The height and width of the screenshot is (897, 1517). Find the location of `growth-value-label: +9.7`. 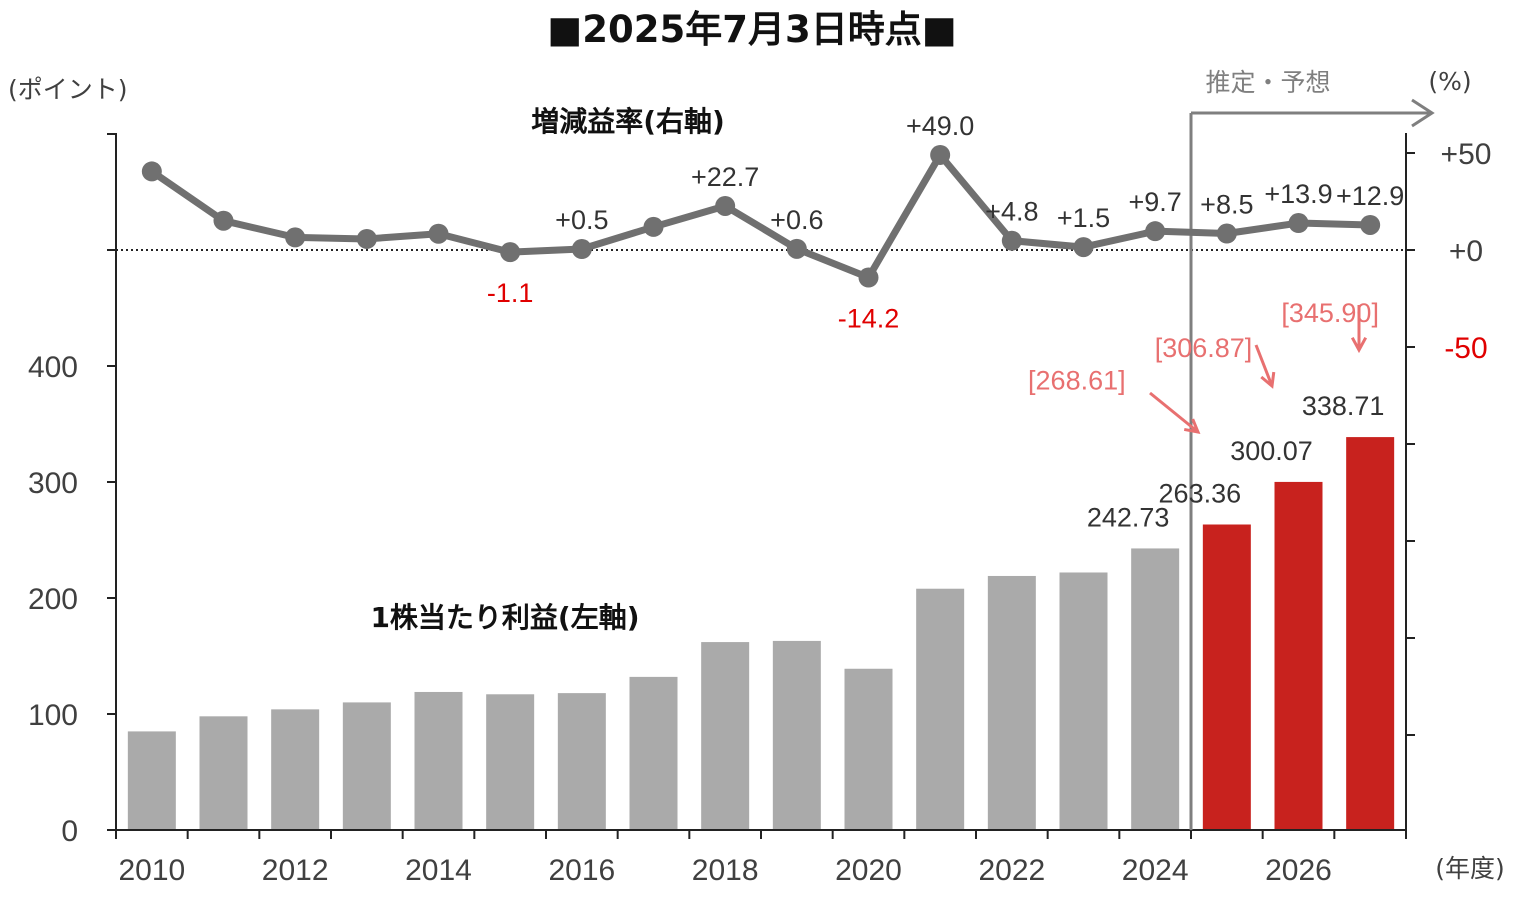

growth-value-label: +9.7 is located at coordinates (1155, 202).